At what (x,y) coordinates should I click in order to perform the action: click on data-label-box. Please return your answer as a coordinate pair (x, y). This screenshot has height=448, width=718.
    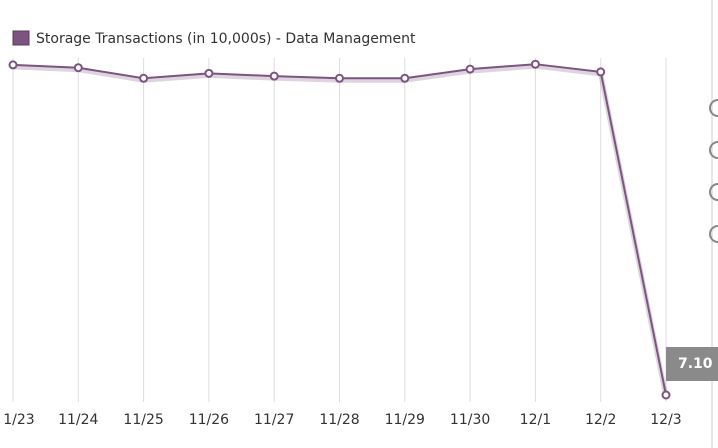
    Looking at the image, I should click on (692, 364).